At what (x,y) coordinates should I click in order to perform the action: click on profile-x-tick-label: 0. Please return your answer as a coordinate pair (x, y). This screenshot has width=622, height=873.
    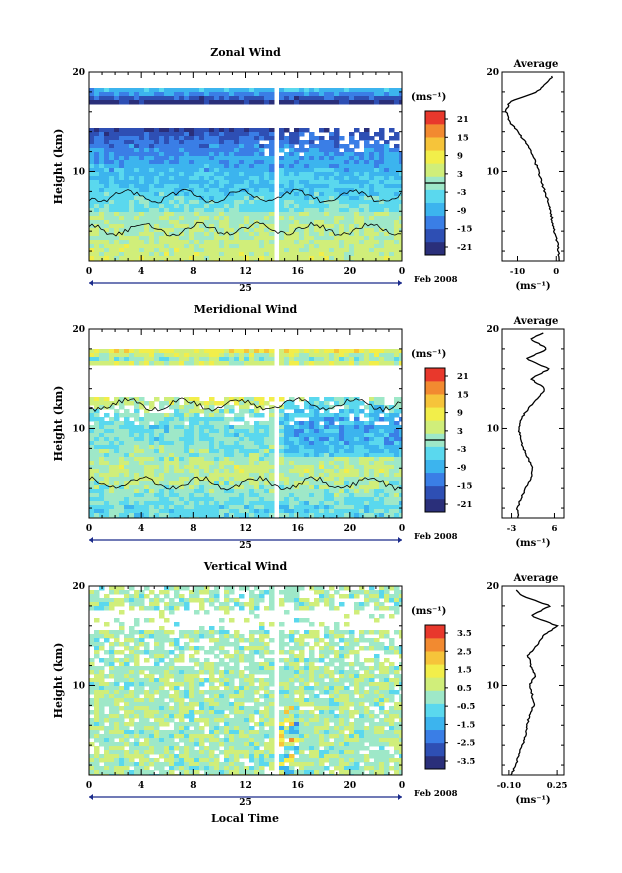
    Looking at the image, I should click on (556, 272).